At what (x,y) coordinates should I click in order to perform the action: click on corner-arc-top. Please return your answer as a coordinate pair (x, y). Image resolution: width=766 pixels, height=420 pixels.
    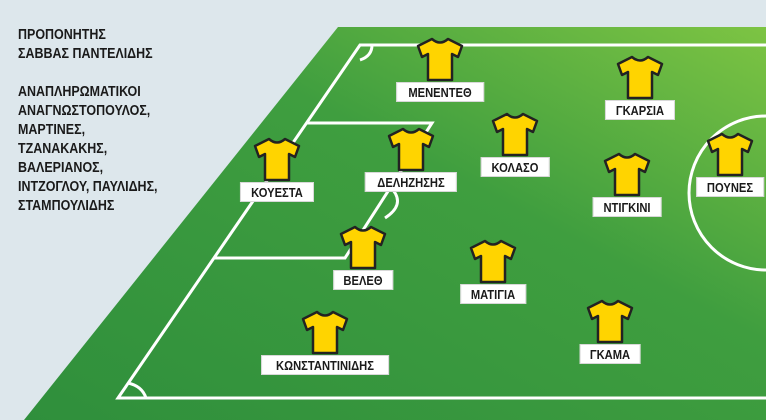
    Looking at the image, I should click on (366, 53).